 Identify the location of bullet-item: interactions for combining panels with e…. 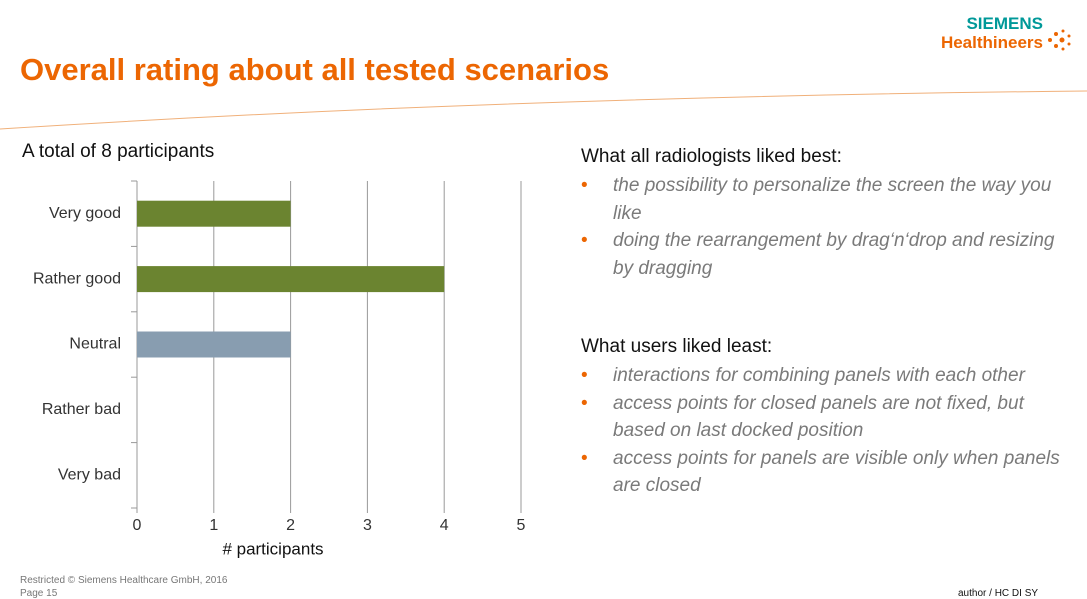
(826, 376).